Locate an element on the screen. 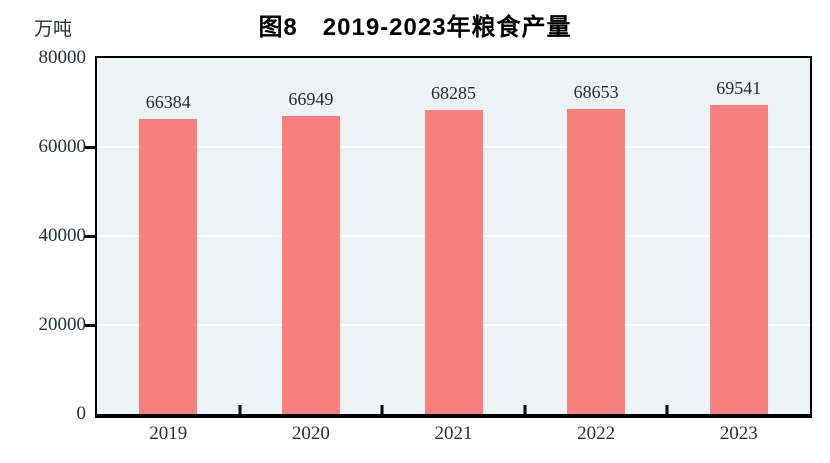 The height and width of the screenshot is (463, 830). x-tick-label-2021: 2021 is located at coordinates (453, 433).